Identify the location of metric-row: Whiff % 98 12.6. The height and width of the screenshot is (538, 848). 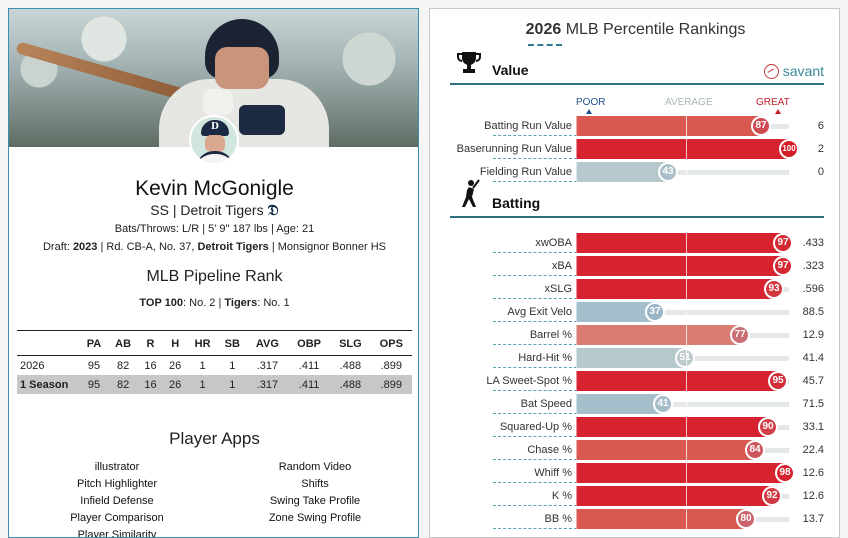
(637, 473).